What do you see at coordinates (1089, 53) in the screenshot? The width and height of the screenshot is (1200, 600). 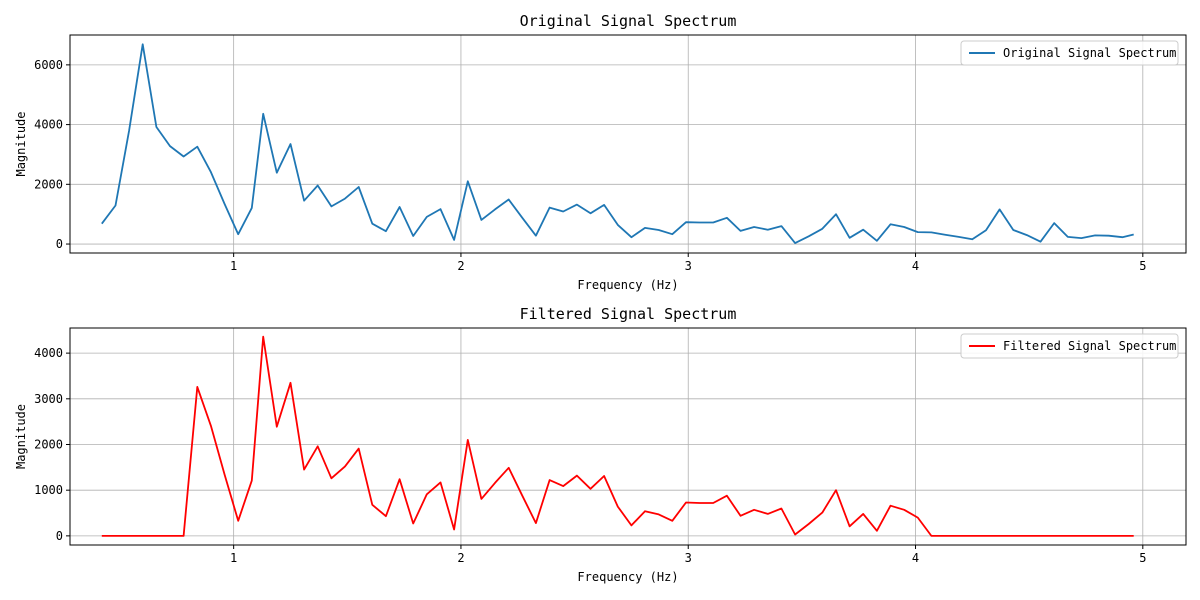 I see `legend-label: Original Signal Spectrum` at bounding box center [1089, 53].